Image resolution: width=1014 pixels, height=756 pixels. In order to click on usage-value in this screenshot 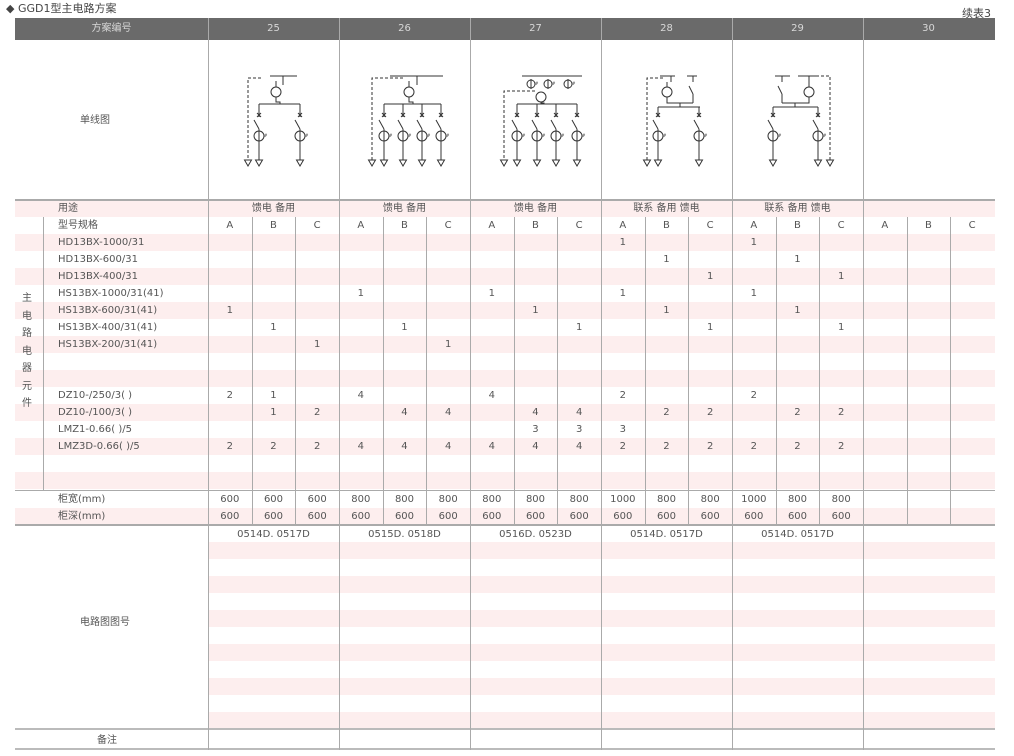, I will do `click(928, 208)`.